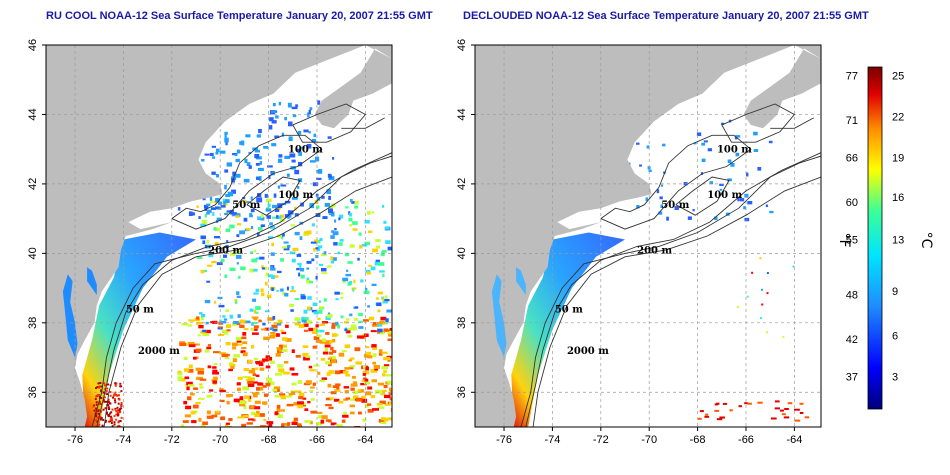 This screenshot has width=950, height=475. I want to click on colorbar-gradient, so click(875, 238).